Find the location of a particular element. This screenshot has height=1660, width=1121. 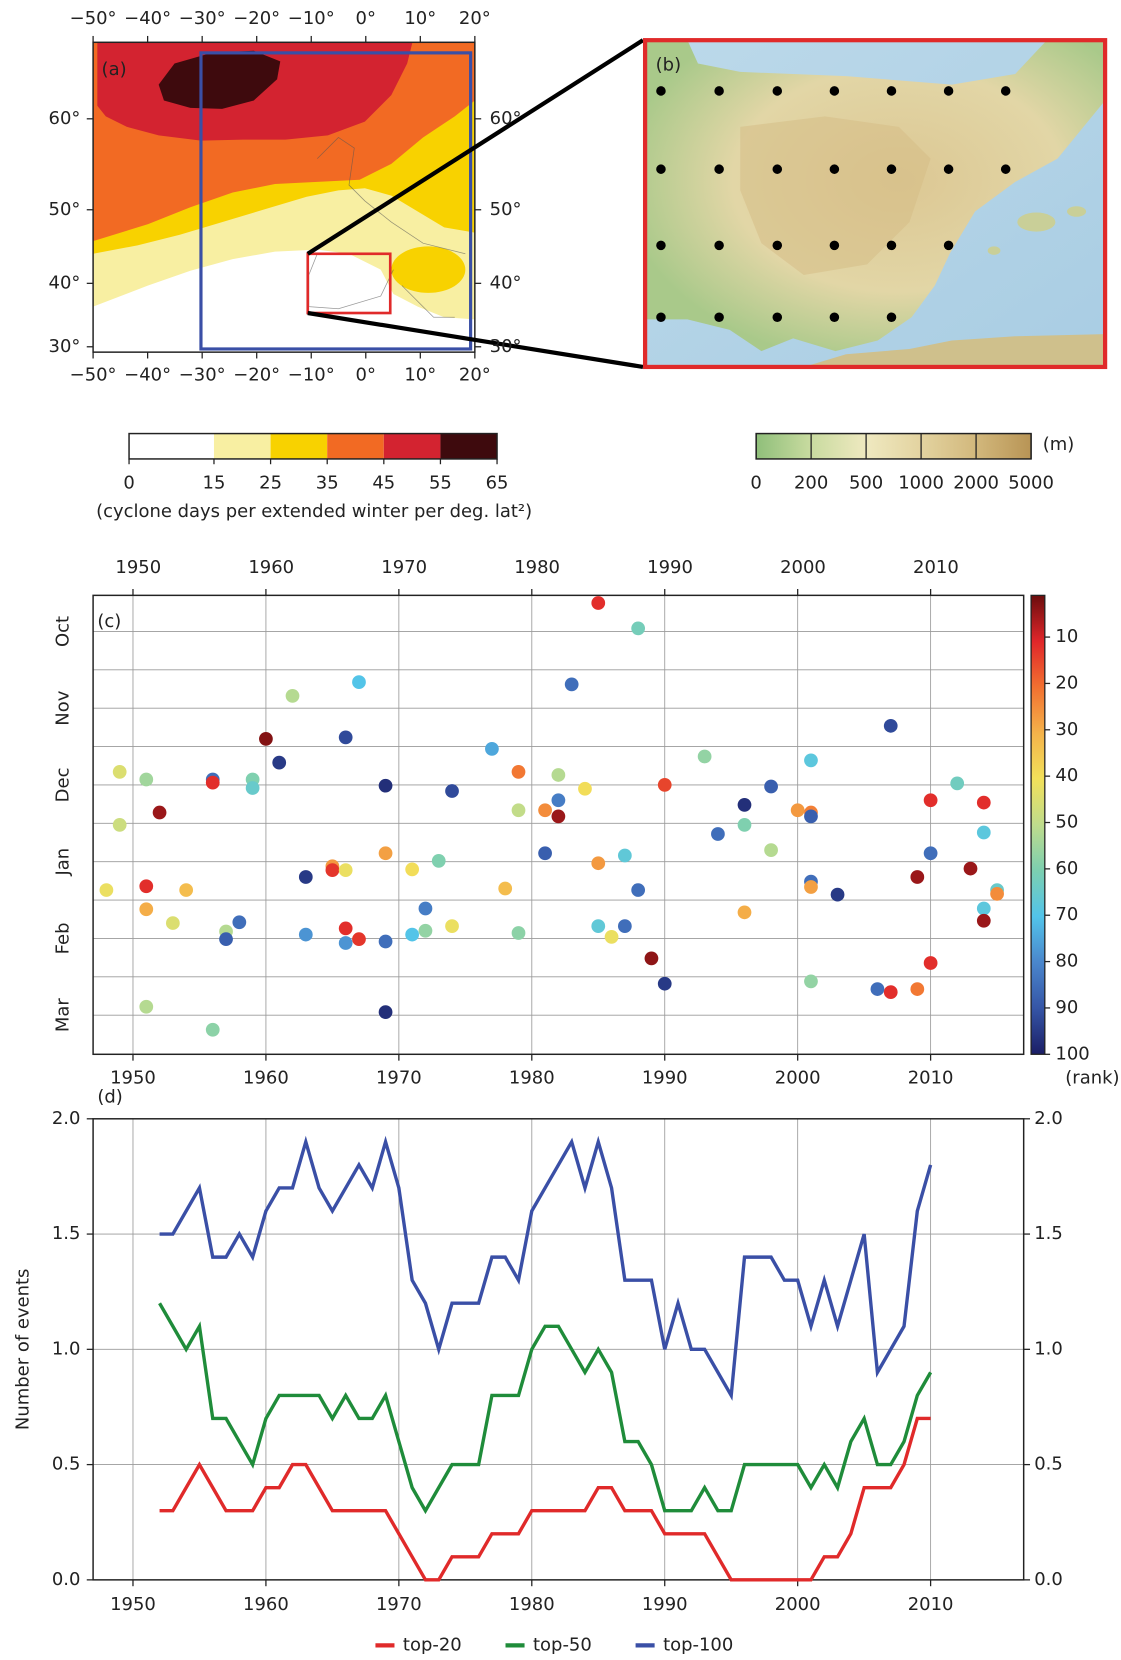

y-tick-label: Nov is located at coordinates (62, 707).